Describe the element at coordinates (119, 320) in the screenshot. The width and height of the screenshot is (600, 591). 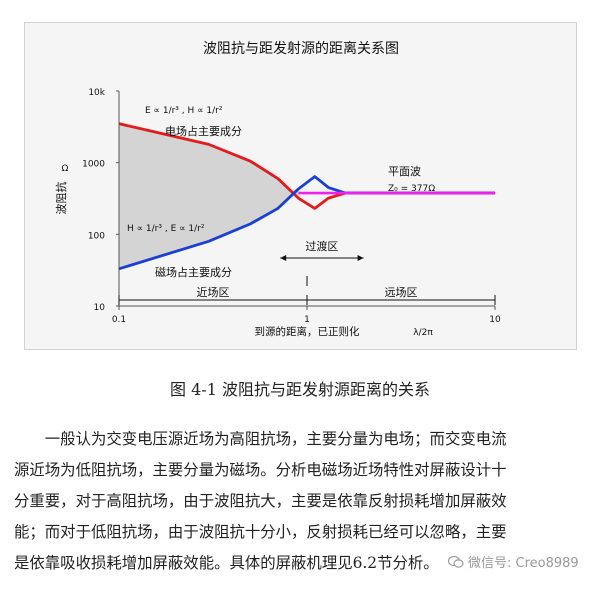
I see `x-tick-label: 0.1` at that location.